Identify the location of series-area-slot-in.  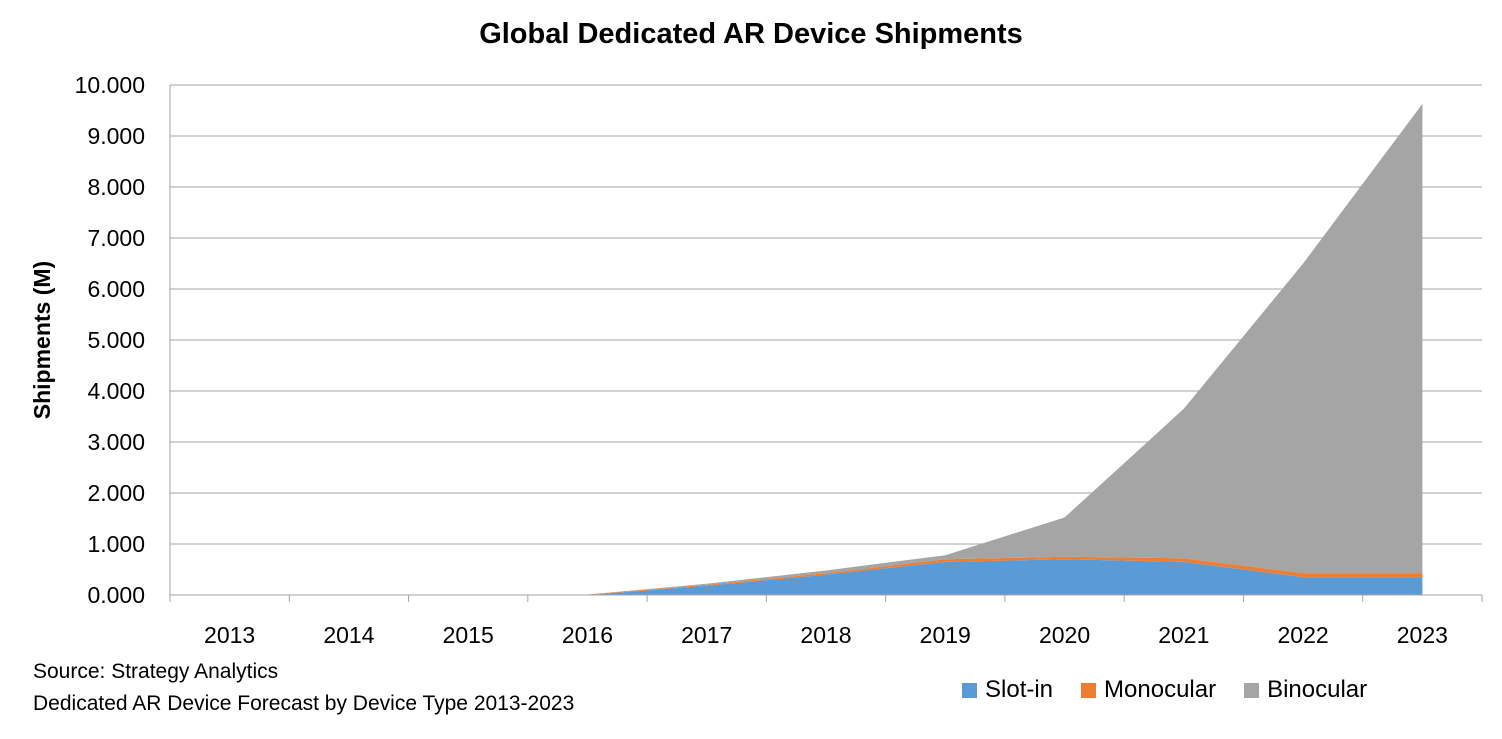
(826, 577).